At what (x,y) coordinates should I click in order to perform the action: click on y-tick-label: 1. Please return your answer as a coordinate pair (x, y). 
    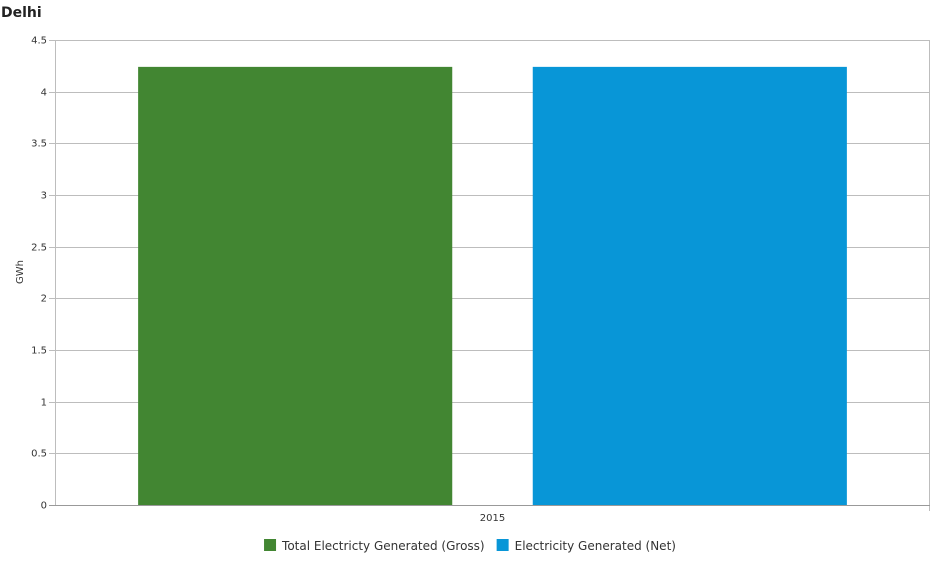
    Looking at the image, I should click on (44, 403).